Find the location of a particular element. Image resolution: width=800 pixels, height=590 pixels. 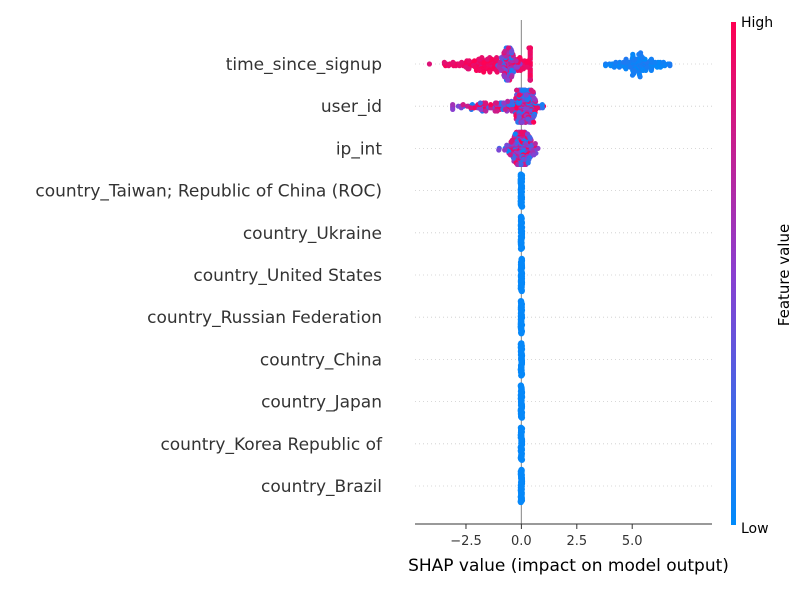

feature-label: country_Brazil is located at coordinates (321, 487).